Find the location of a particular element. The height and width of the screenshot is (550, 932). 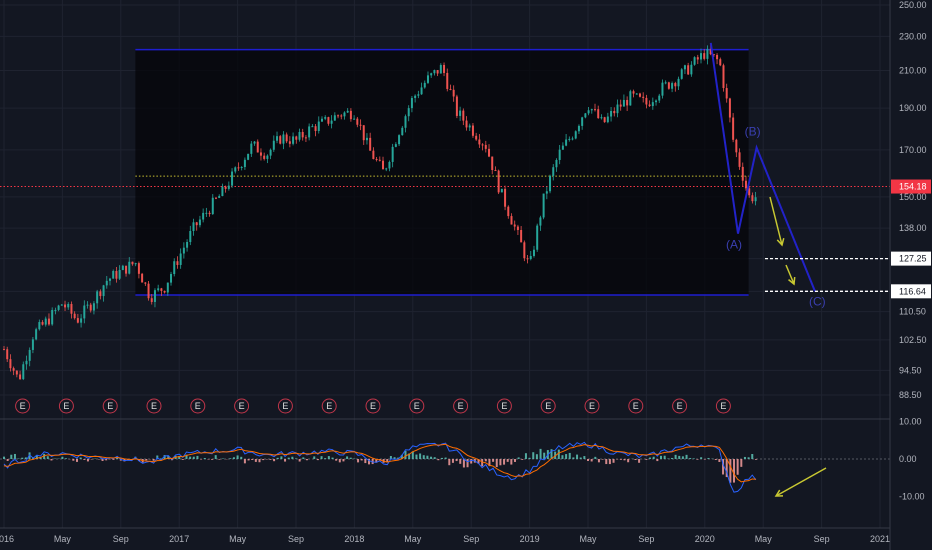

price-tick-label: 102.50 is located at coordinates (913, 340).